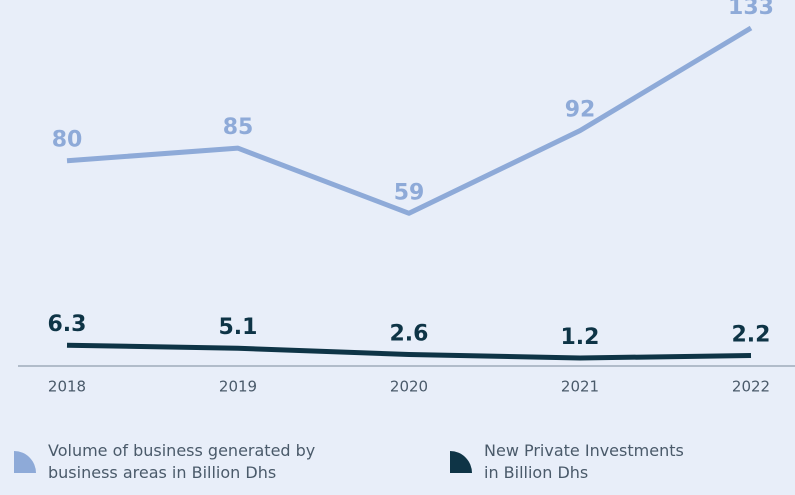 This screenshot has height=495, width=795. I want to click on data-label: 1.2, so click(580, 337).